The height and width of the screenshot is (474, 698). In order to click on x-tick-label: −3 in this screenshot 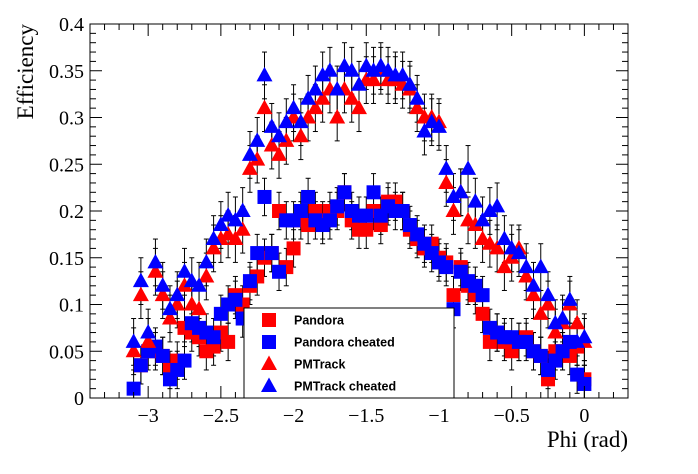, I will do `click(148, 416)`.